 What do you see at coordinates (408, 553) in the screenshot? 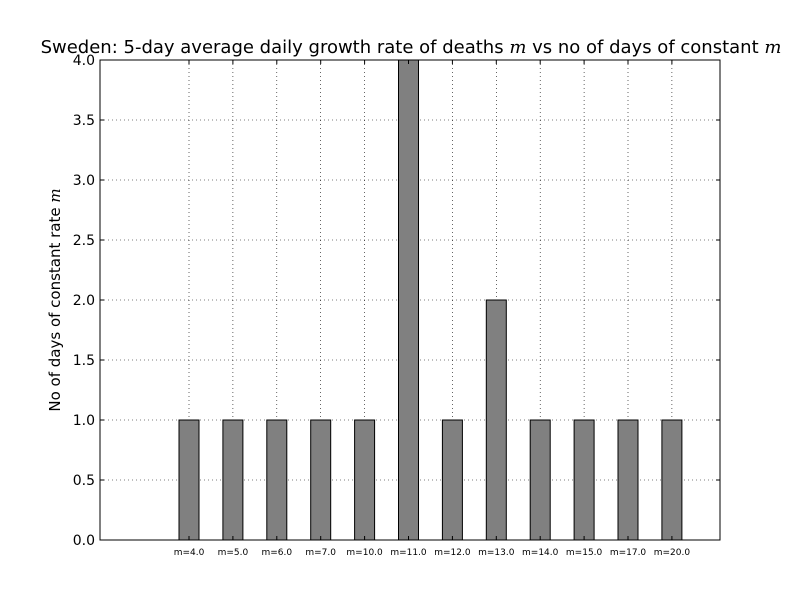
I see `x-tick-label-5: m=11.0` at bounding box center [408, 553].